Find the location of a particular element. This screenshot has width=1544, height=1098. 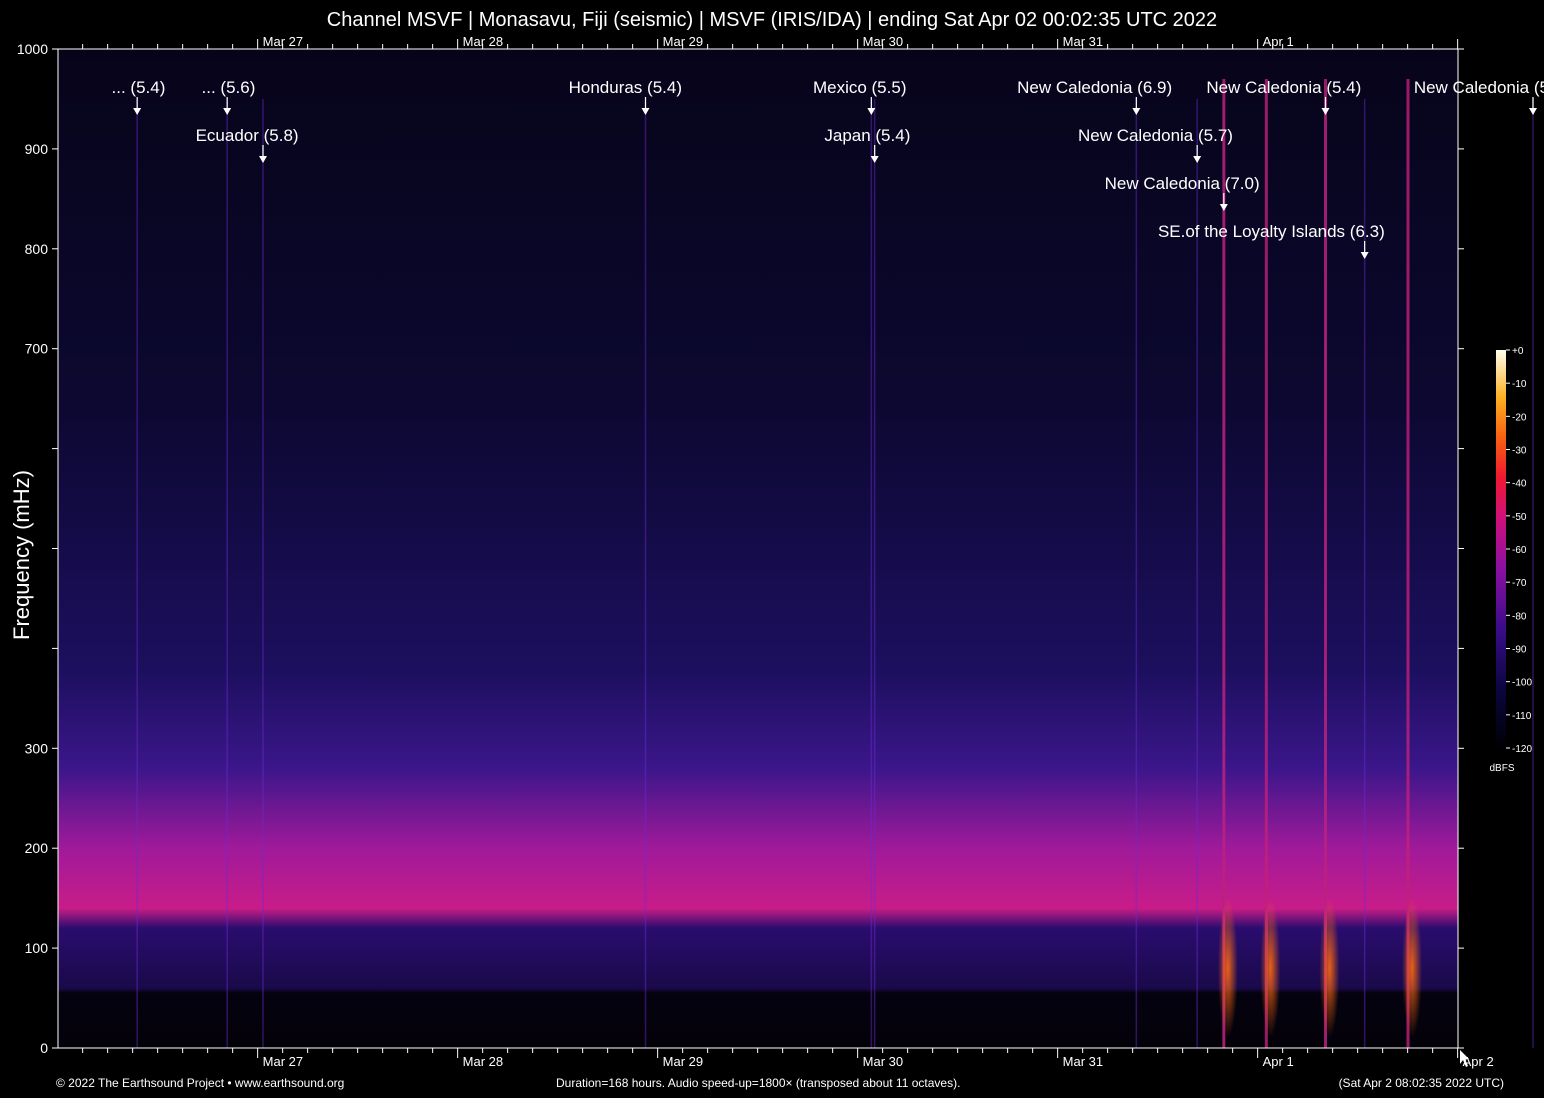

y-tick-label: 200 is located at coordinates (37, 848).